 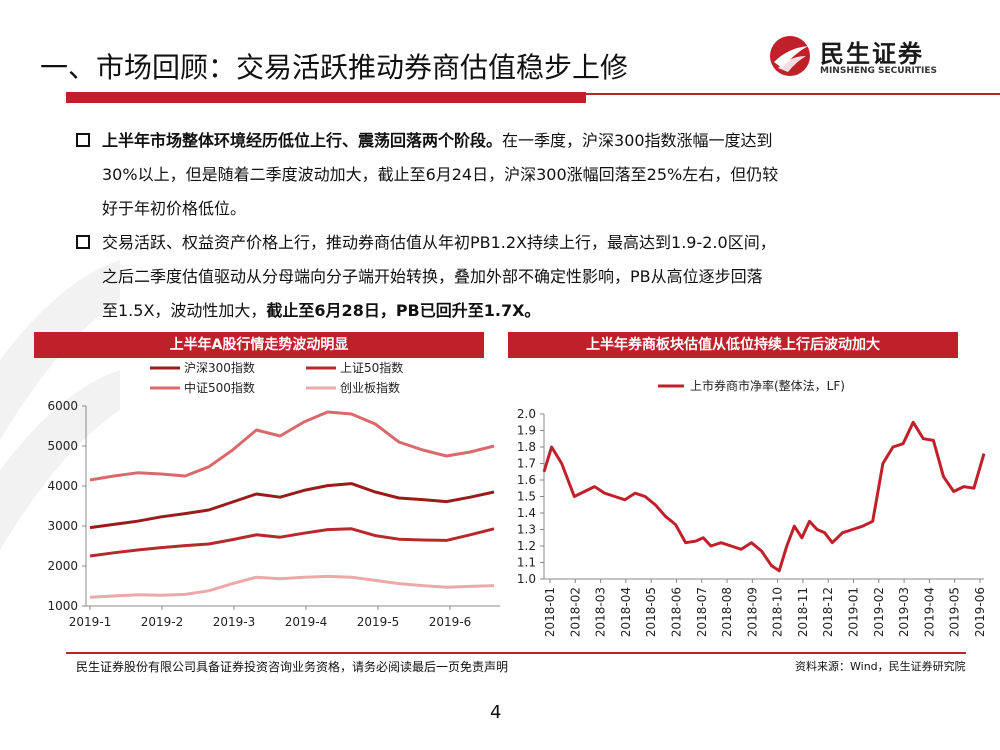 What do you see at coordinates (575, 612) in the screenshot?
I see `x-tick-label: 2018-02` at bounding box center [575, 612].